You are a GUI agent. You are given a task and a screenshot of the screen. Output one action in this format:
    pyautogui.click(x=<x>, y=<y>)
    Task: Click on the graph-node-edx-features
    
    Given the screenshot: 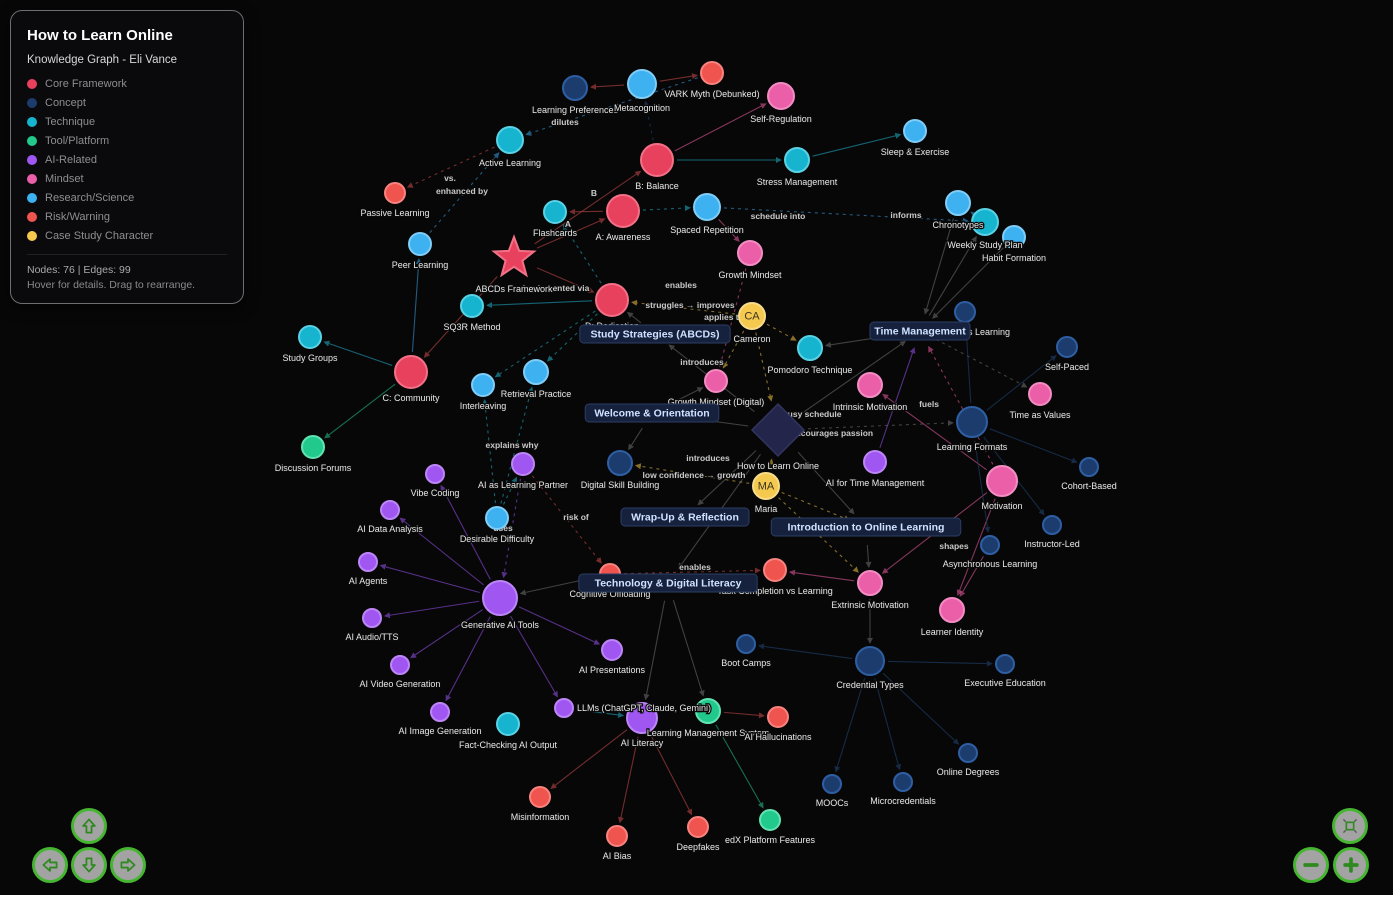 What is the action you would take?
    pyautogui.click(x=770, y=820)
    